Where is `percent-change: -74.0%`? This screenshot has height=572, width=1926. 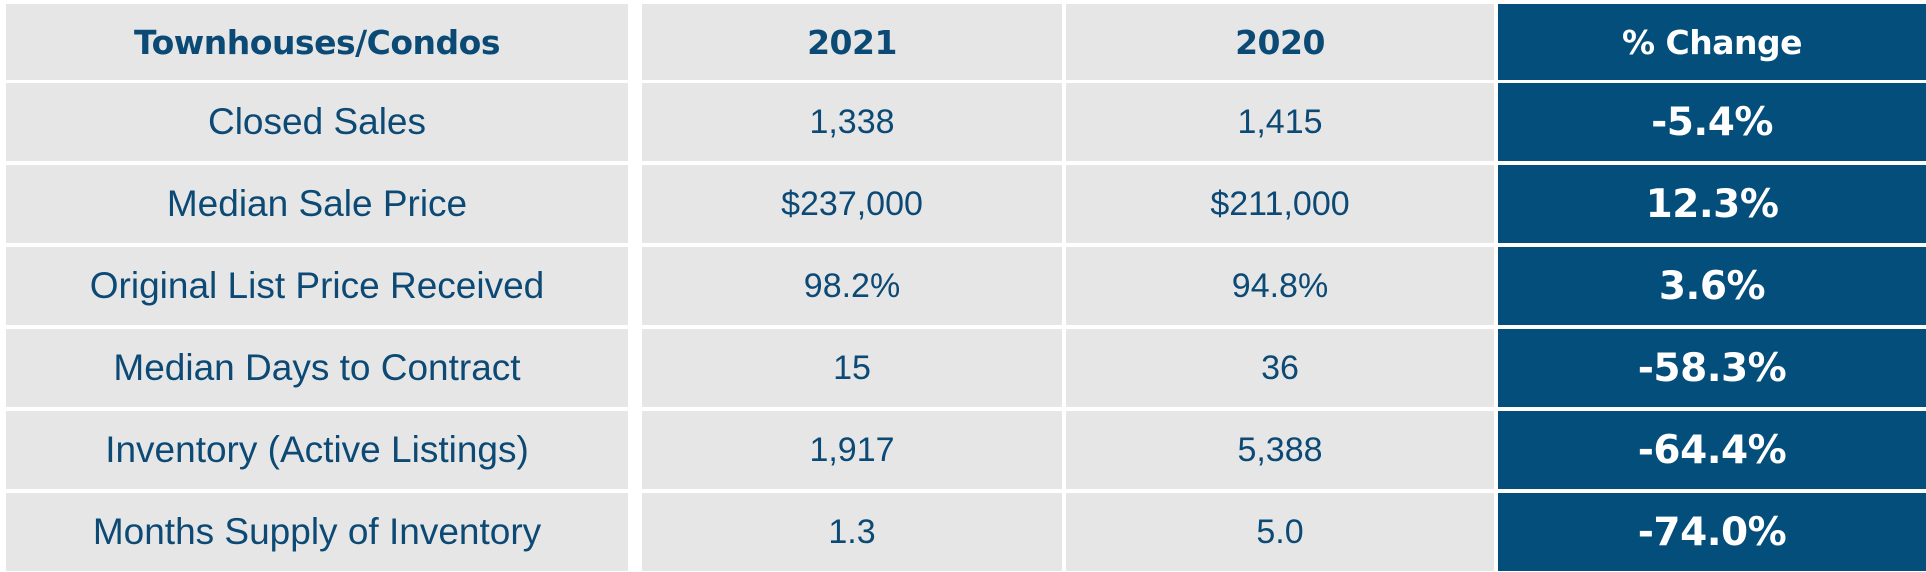
percent-change: -74.0% is located at coordinates (1712, 532).